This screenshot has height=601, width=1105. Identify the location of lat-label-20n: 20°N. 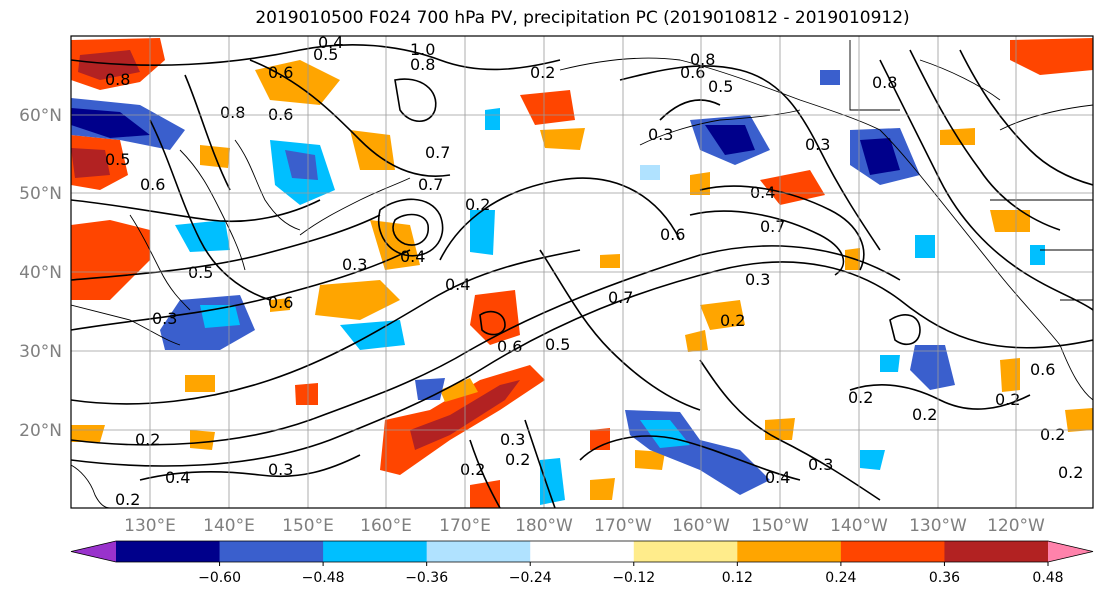
(40, 431).